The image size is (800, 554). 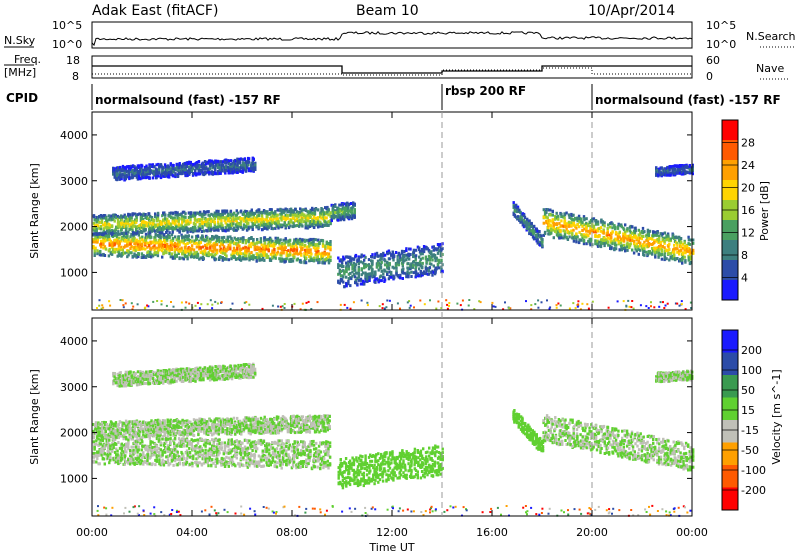 What do you see at coordinates (20, 40) in the screenshot?
I see `nsky-label: N.Sky` at bounding box center [20, 40].